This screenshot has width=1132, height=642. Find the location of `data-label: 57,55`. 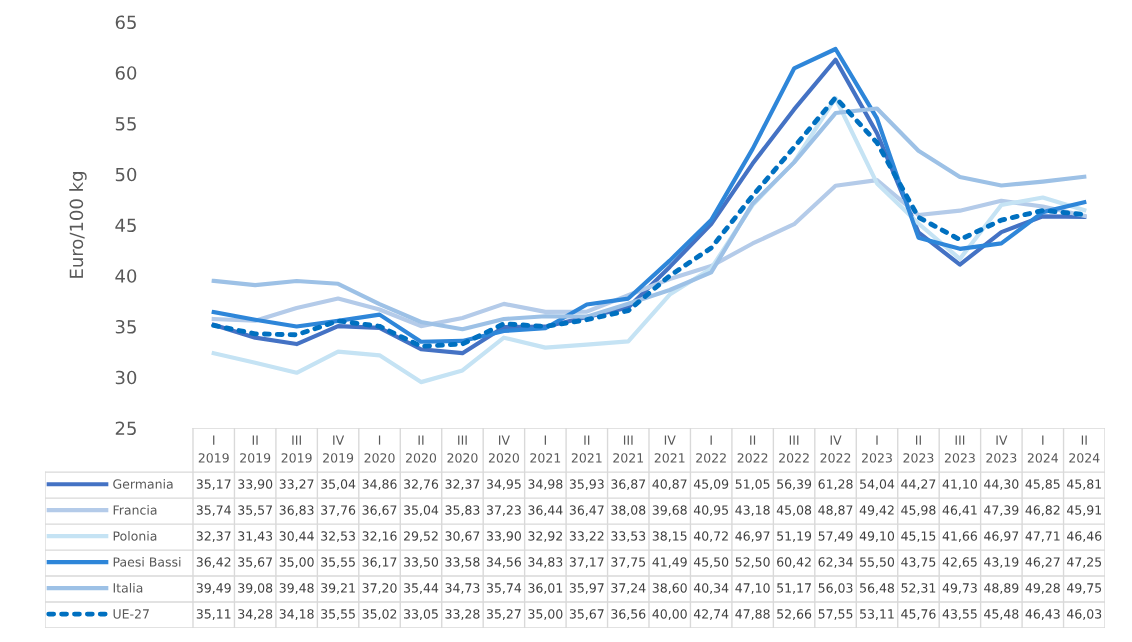

data-label: 57,55 is located at coordinates (835, 614).